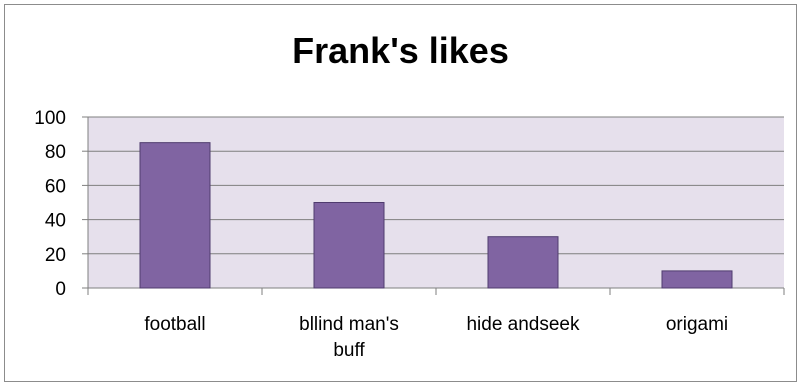 The width and height of the screenshot is (801, 386). I want to click on y-tick-label: 60, so click(55, 186).